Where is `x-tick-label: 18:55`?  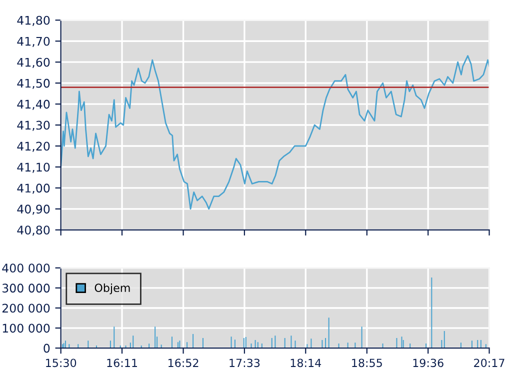
x-tick-label: 18:55 is located at coordinates (367, 363).